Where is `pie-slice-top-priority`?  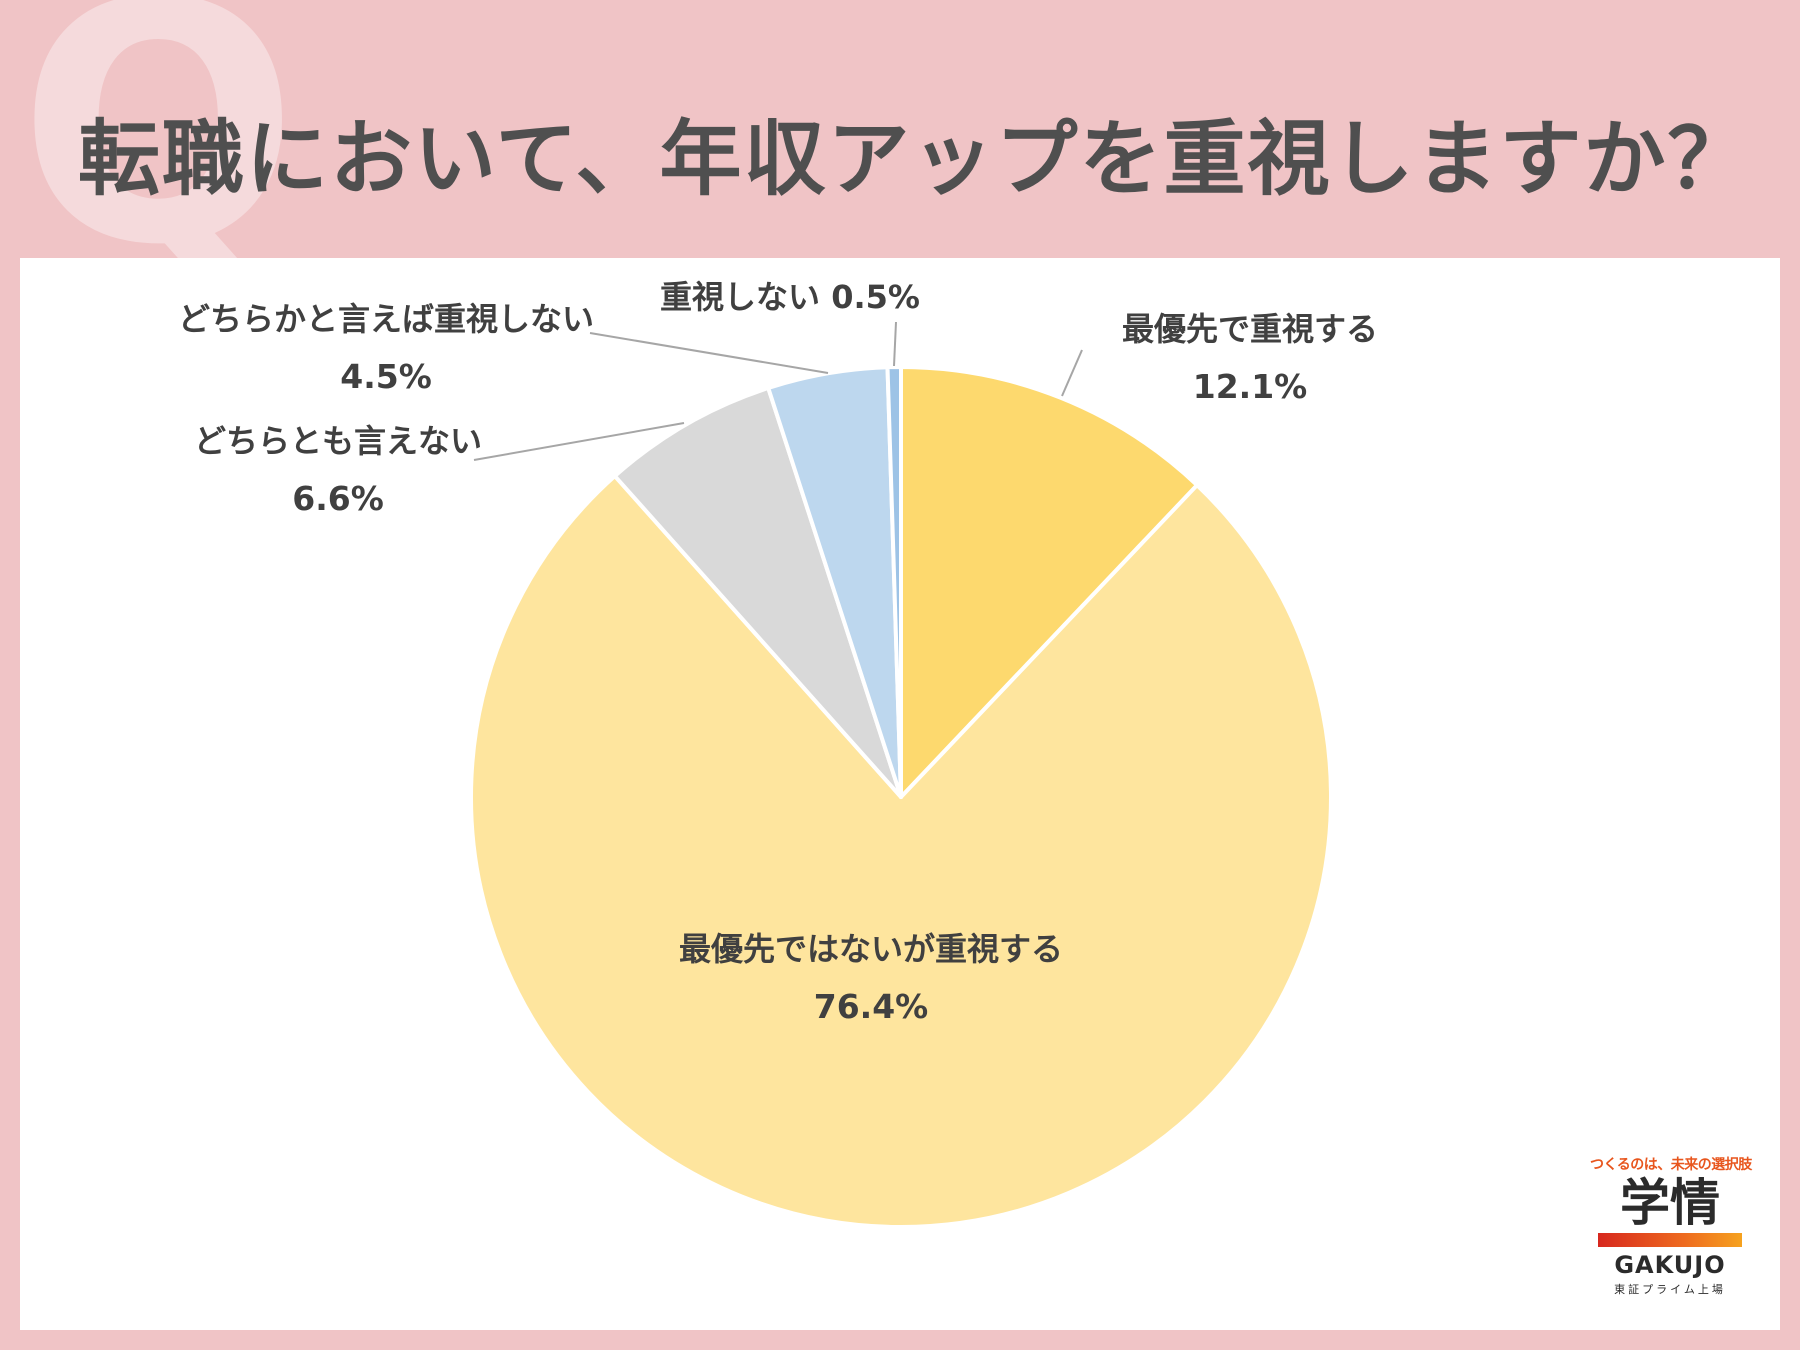 pie-slice-top-priority is located at coordinates (1049, 582).